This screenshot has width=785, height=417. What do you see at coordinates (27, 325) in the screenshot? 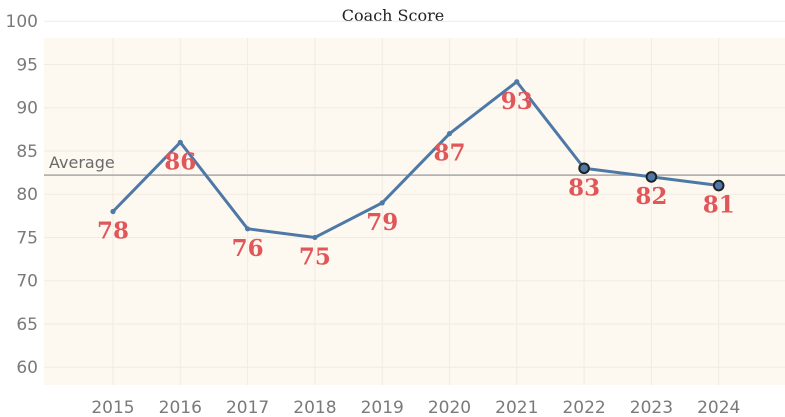
I see `y-tick-label: 65` at bounding box center [27, 325].